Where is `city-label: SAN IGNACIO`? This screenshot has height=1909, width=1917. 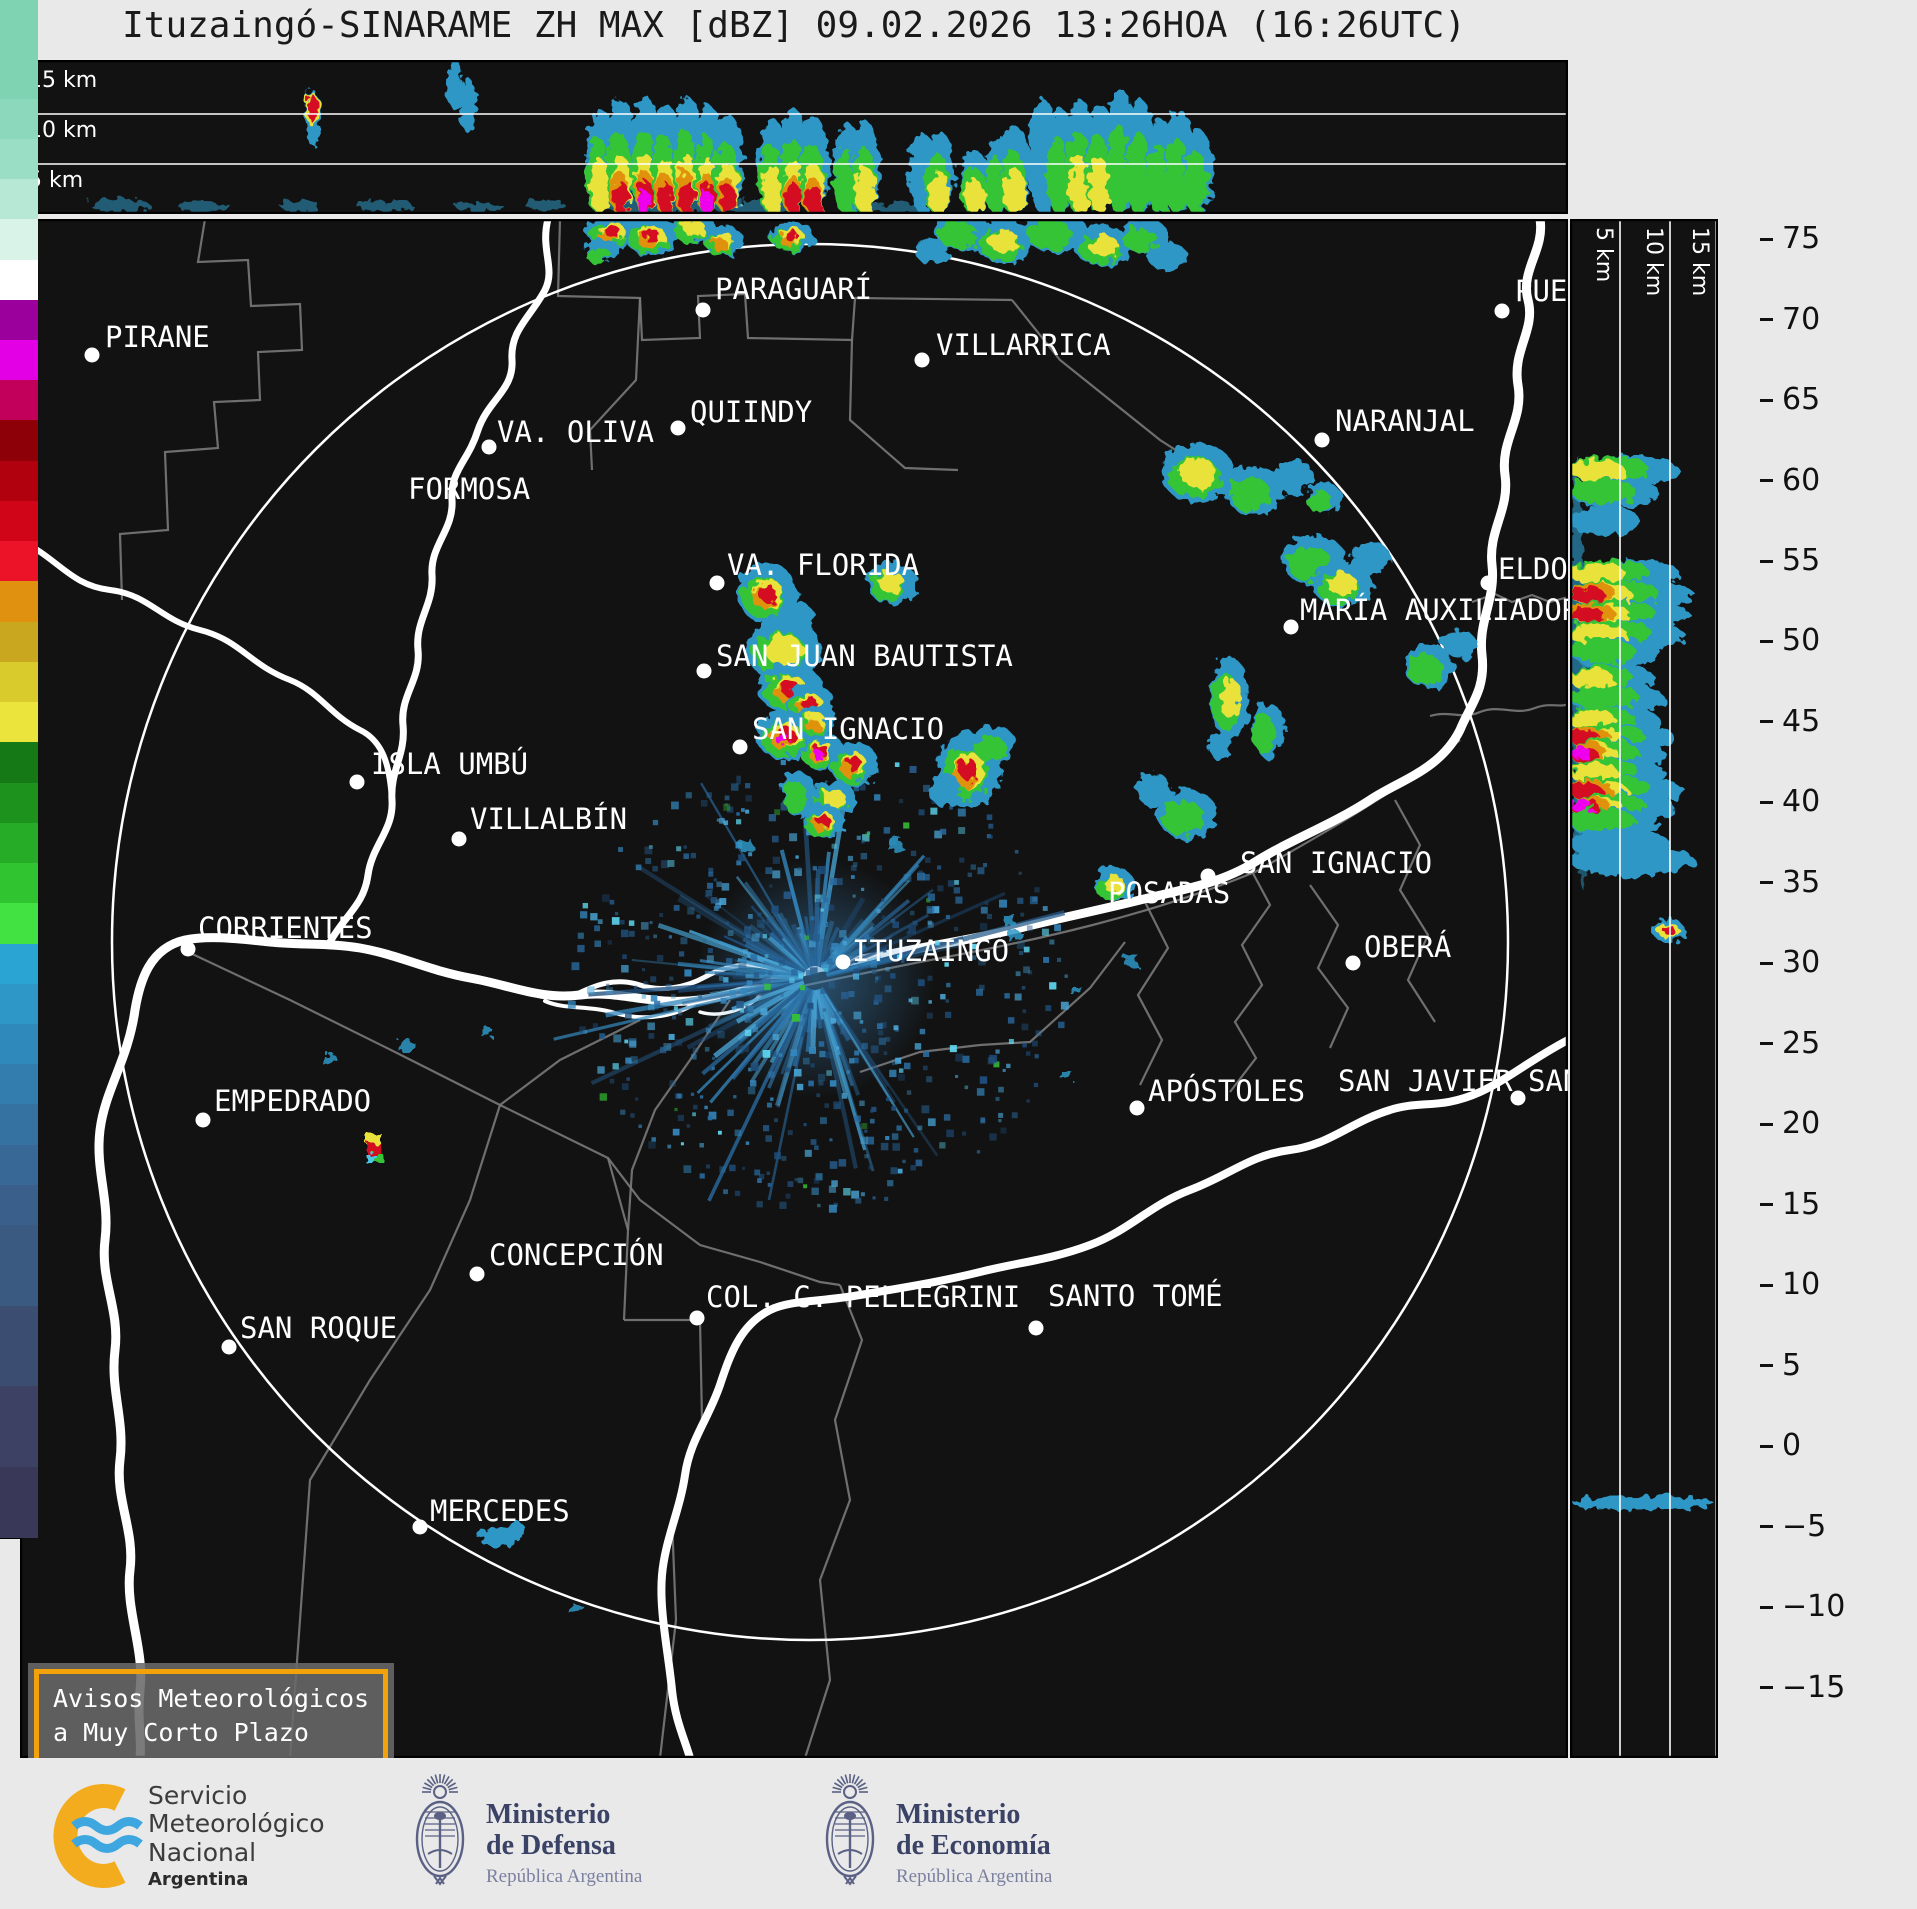
city-label: SAN IGNACIO is located at coordinates (848, 729).